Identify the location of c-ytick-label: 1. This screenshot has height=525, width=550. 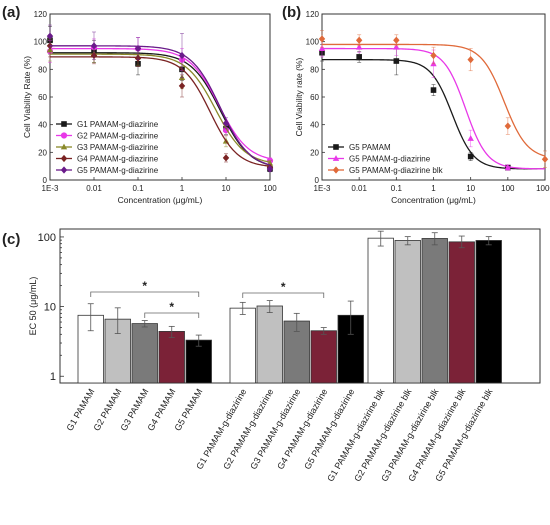
(53, 377).